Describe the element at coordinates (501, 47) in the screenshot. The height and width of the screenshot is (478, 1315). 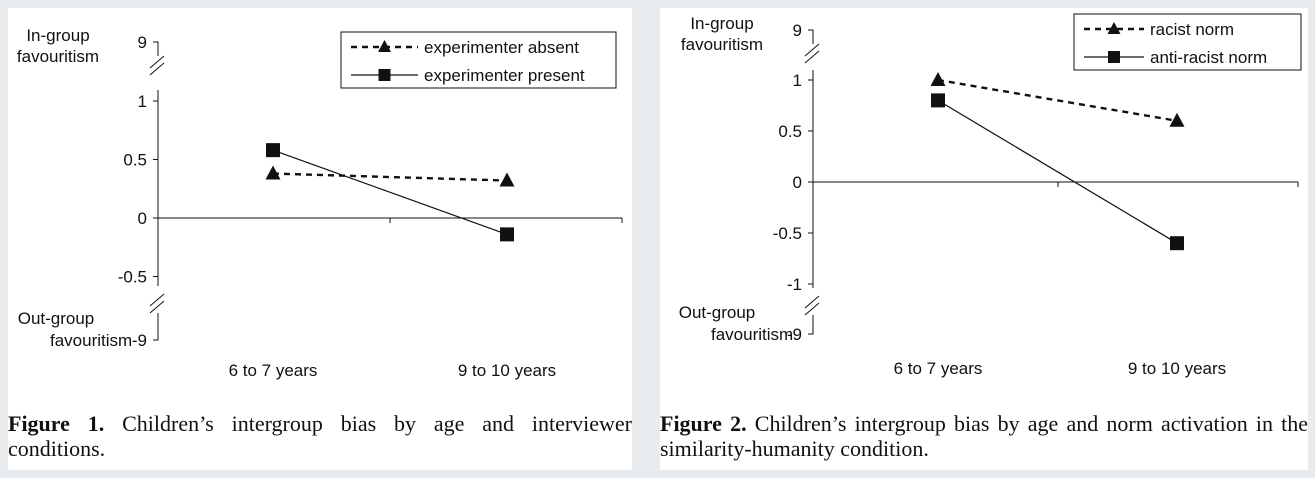
I see `fig1-legend-label-0: experimenter absent` at that location.